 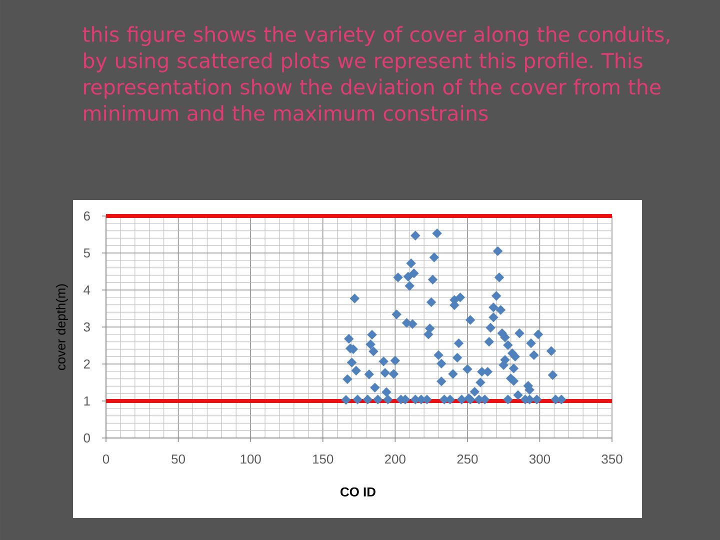 What do you see at coordinates (358, 492) in the screenshot?
I see `x-axis-title: CO ID` at bounding box center [358, 492].